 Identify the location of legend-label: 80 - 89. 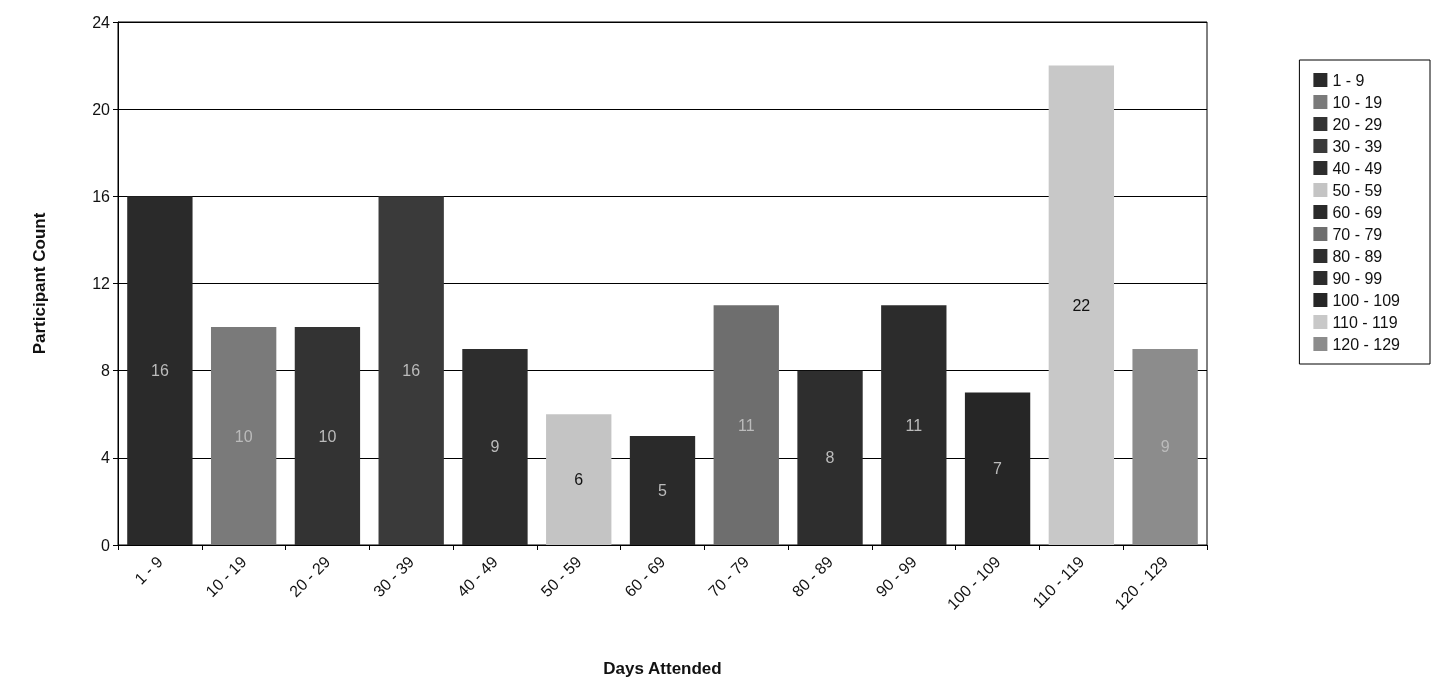
(1357, 256).